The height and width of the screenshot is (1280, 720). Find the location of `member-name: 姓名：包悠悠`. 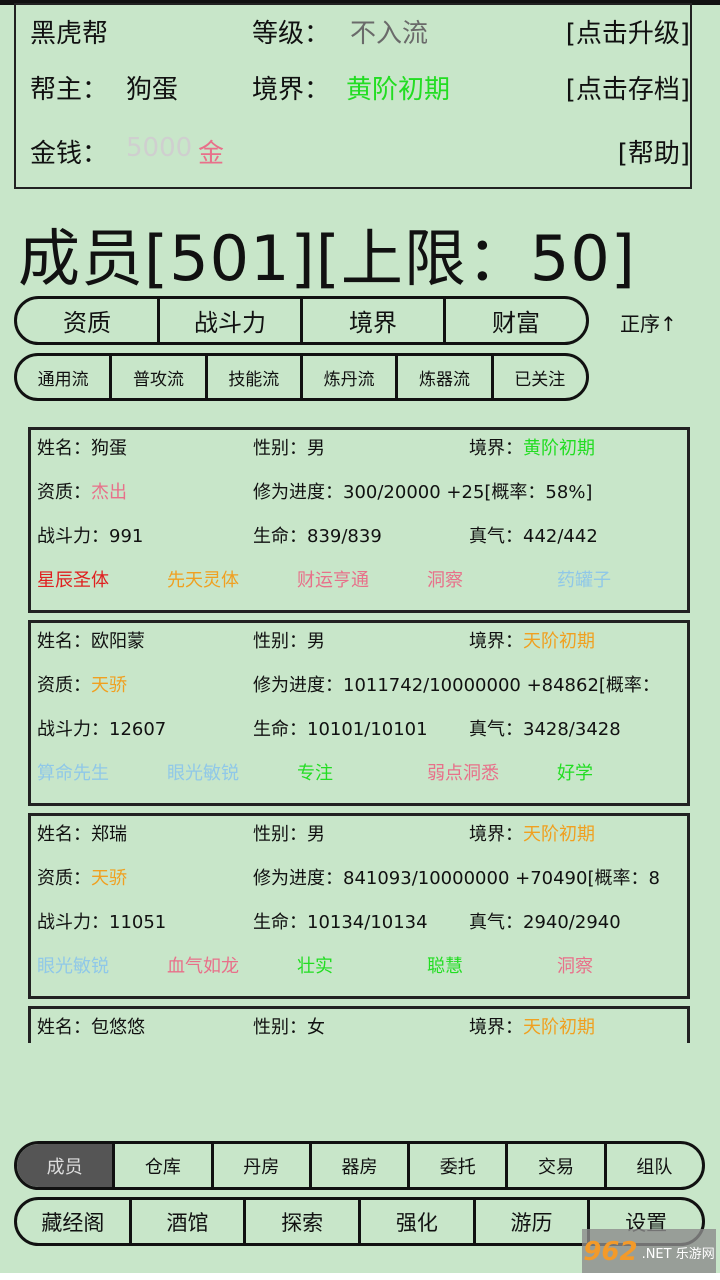

member-name: 姓名：包悠悠 is located at coordinates (91, 1026).